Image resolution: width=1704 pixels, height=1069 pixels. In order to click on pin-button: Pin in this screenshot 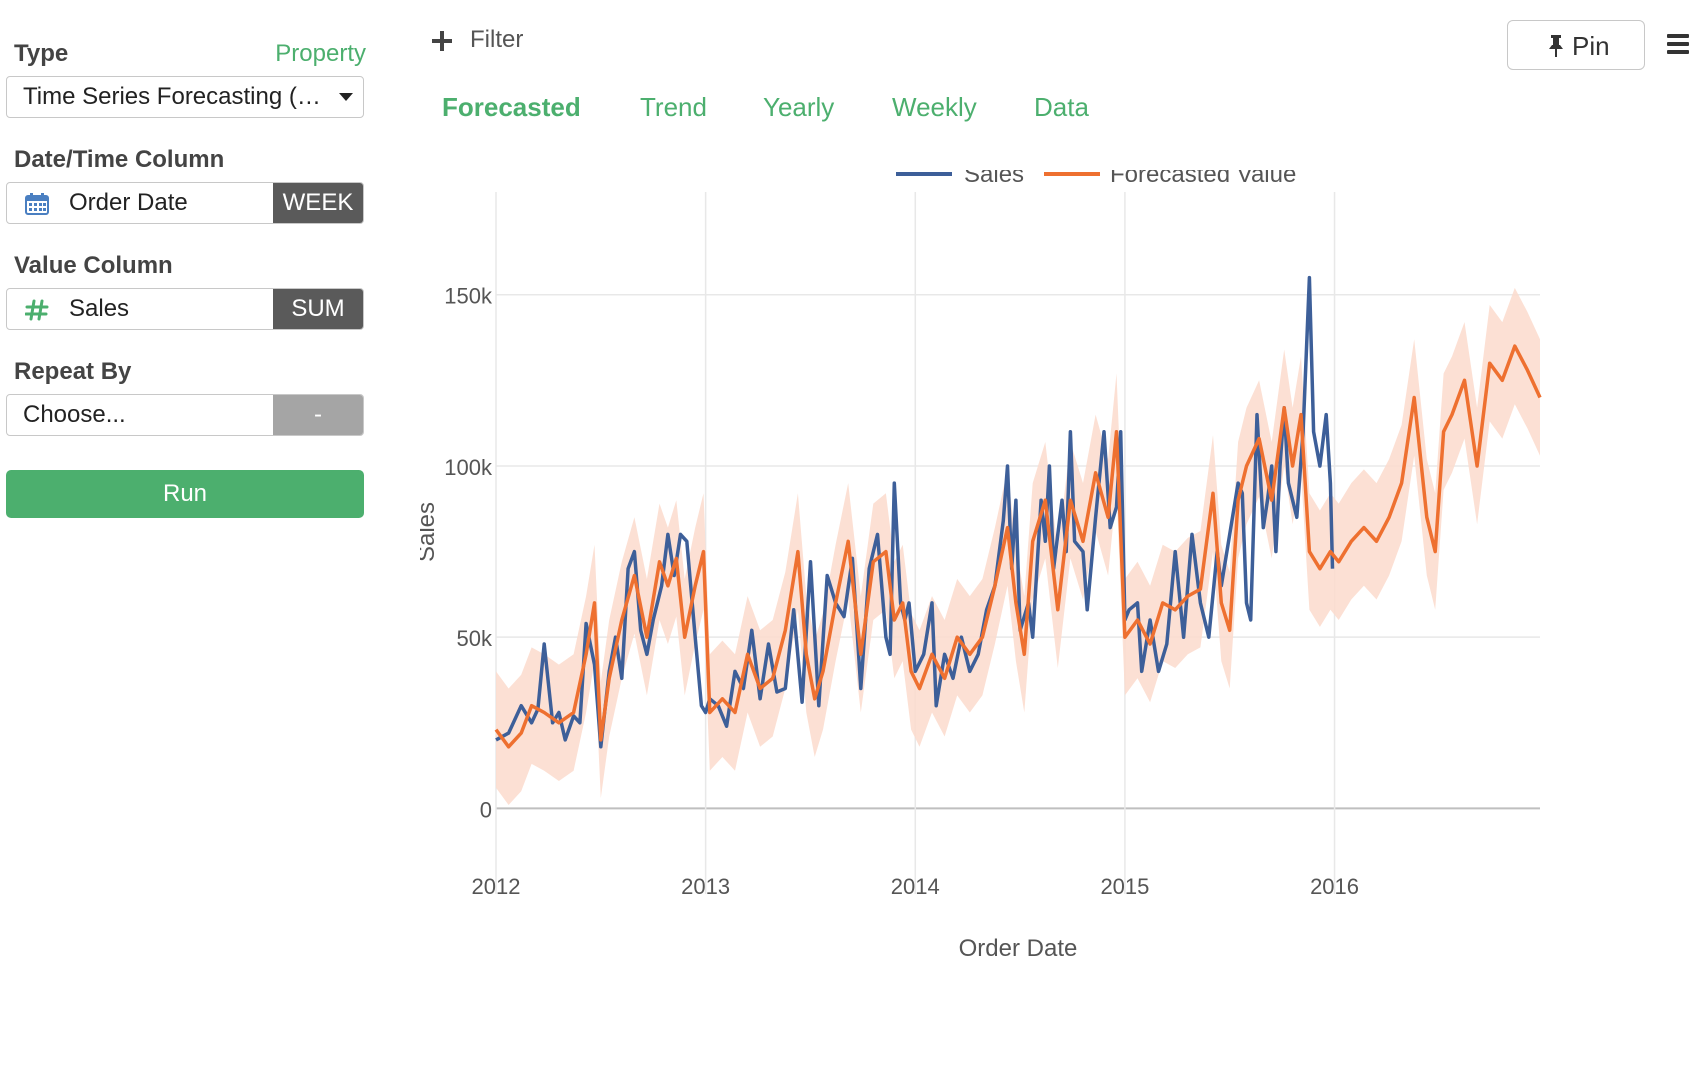, I will do `click(1576, 45)`.